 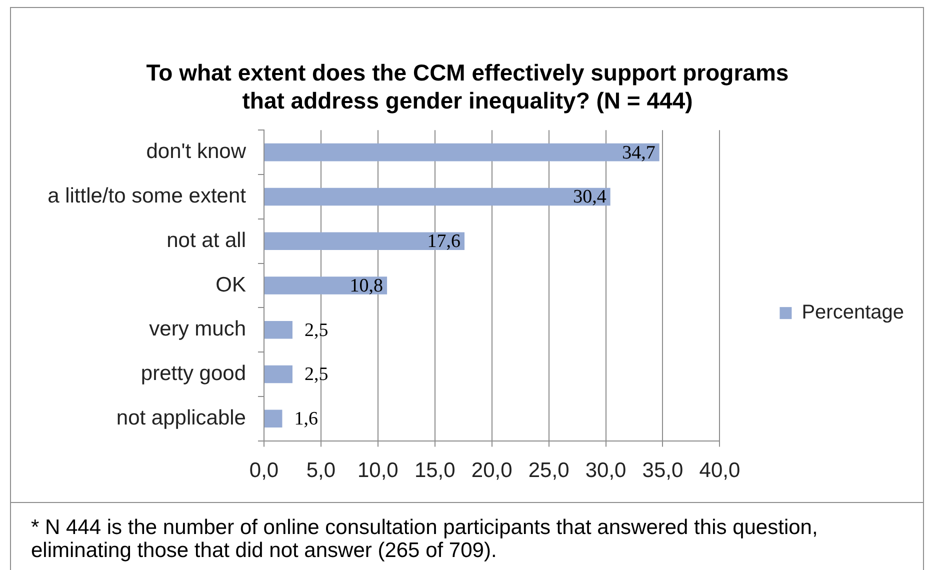 What do you see at coordinates (435, 470) in the screenshot?
I see `x-tick-label: 15,0` at bounding box center [435, 470].